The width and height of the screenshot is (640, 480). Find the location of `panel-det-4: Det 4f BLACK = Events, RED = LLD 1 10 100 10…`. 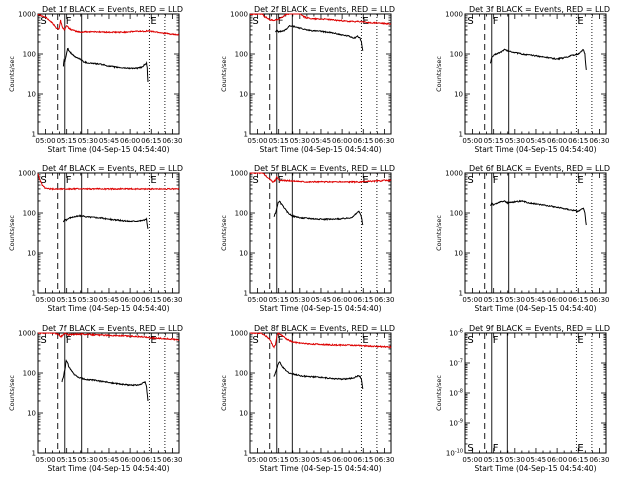

panel-det-4: Det 4f BLACK = Events, RED = LLD 1 10 100 10… is located at coordinates (95, 238).